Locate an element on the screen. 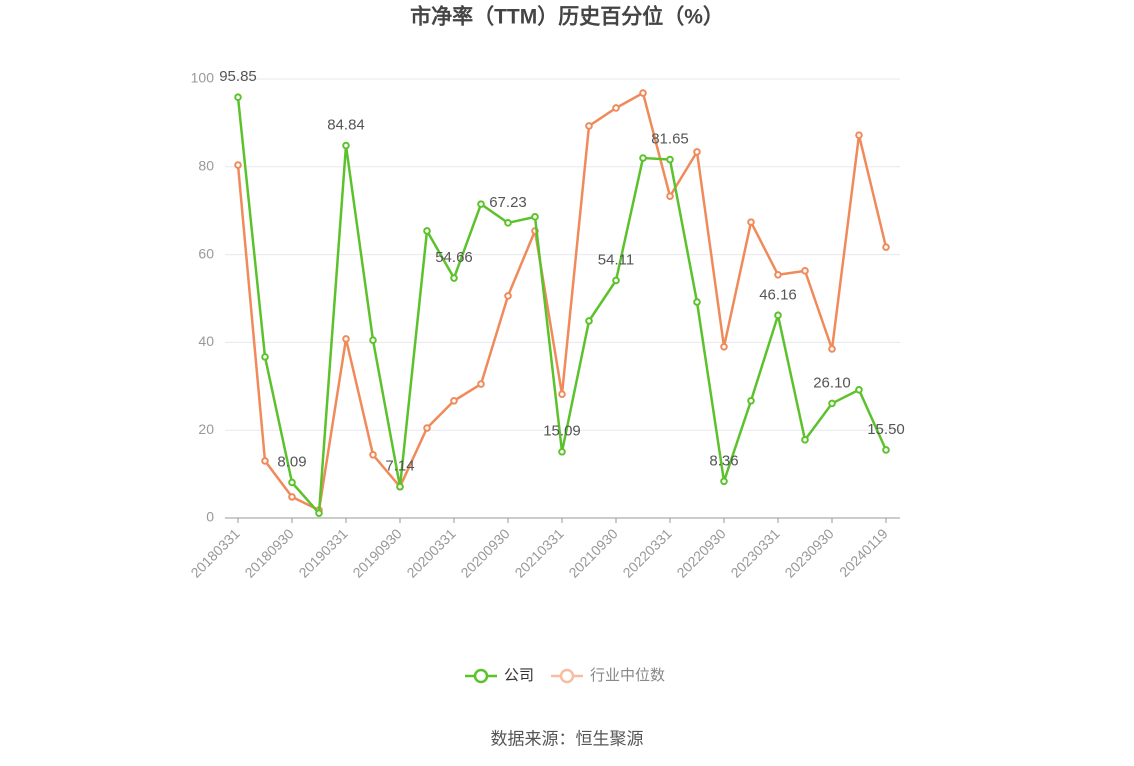  x-tick-label: 20220331 is located at coordinates (647, 553).